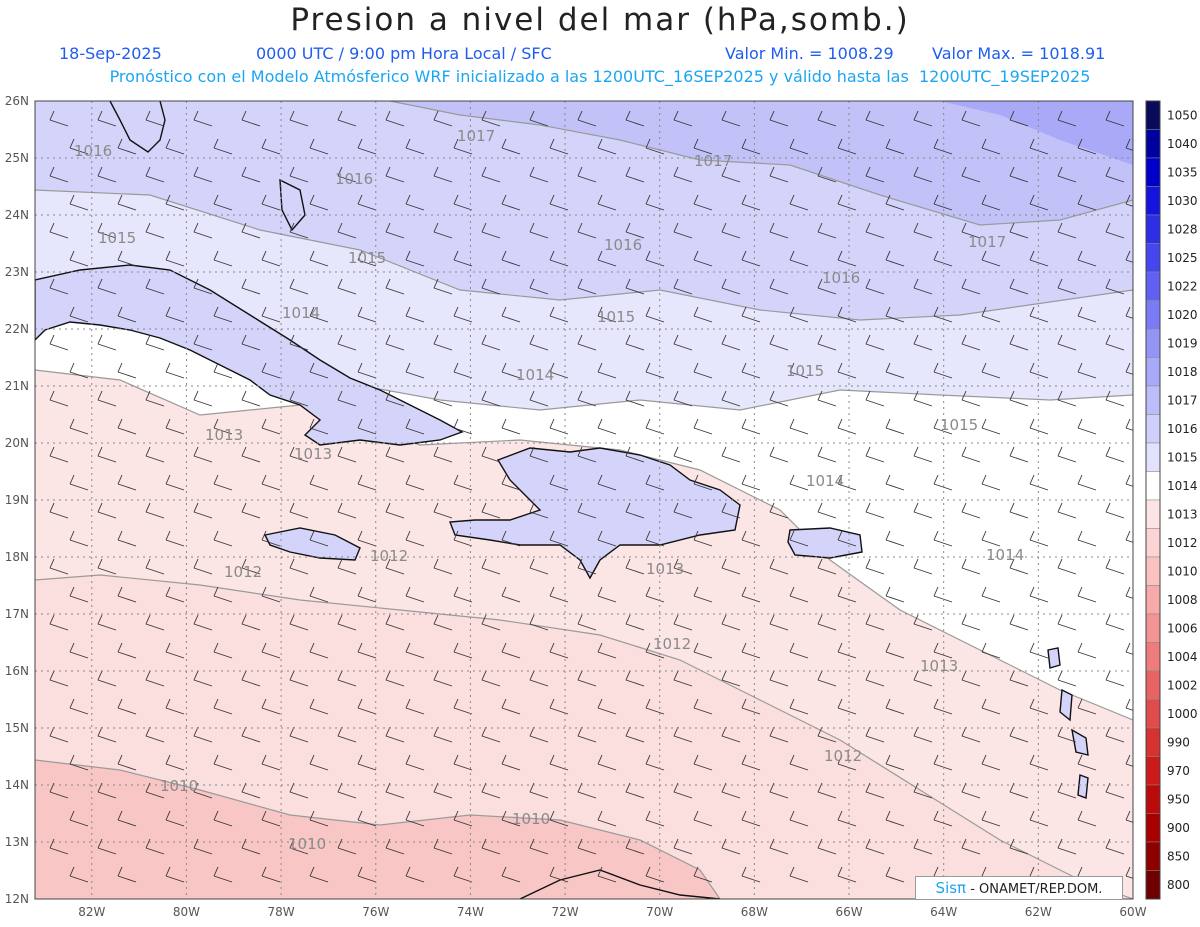 Image resolution: width=1200 pixels, height=927 pixels. What do you see at coordinates (595, 513) in the screenshot?
I see `hispaniola` at bounding box center [595, 513].